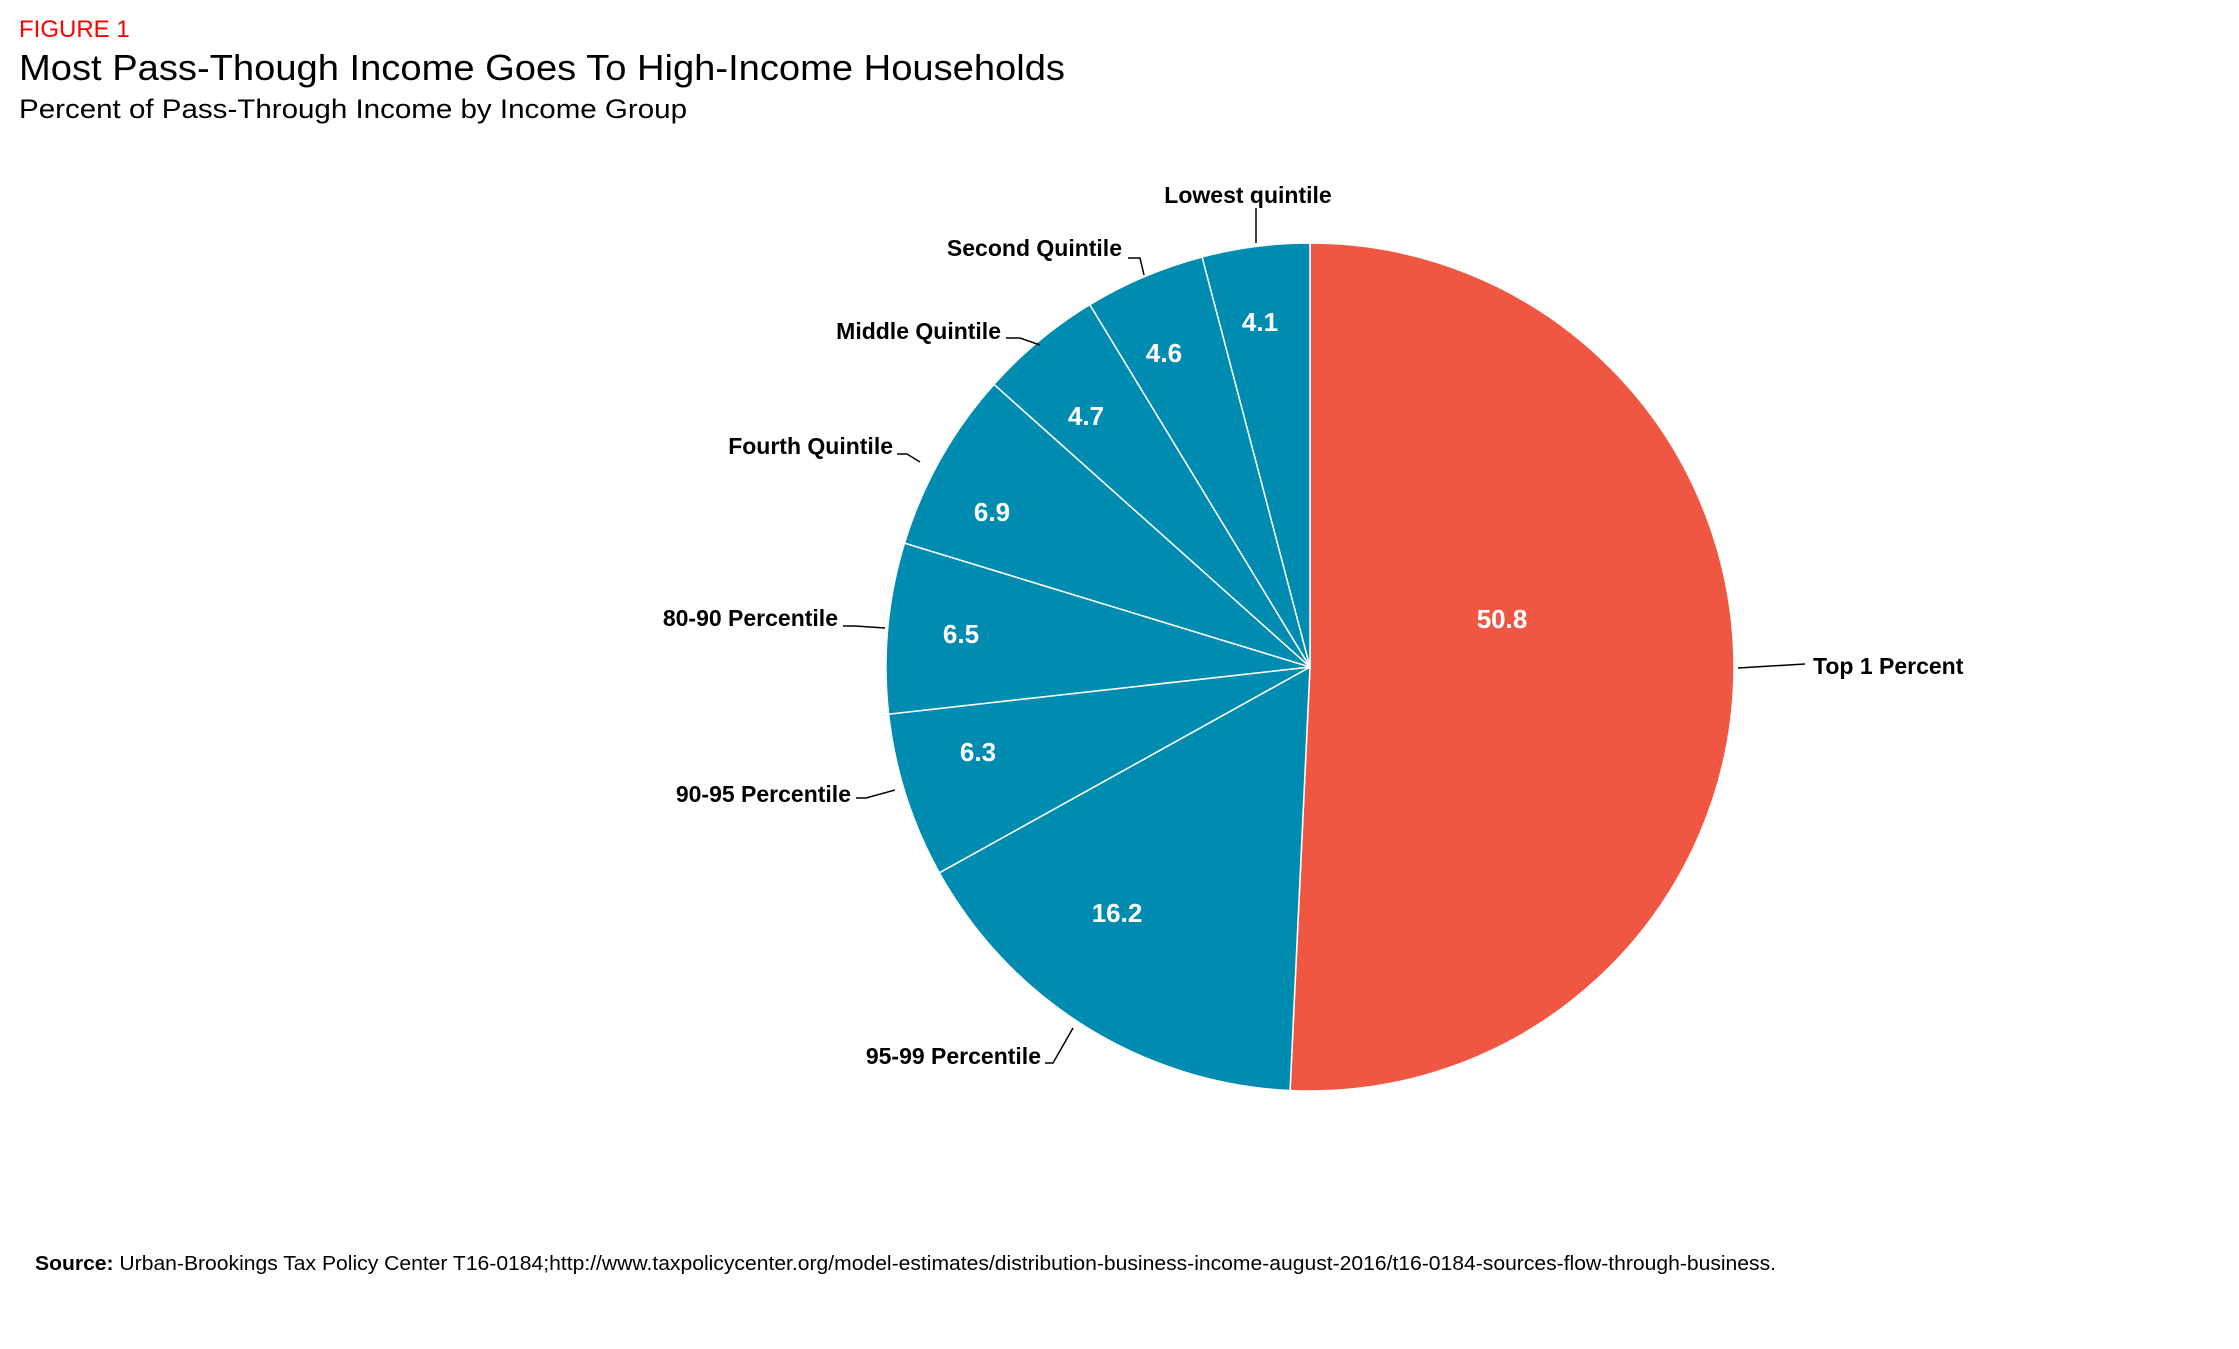  I want to click on category-label: 80-90 Percentile, so click(750, 618).